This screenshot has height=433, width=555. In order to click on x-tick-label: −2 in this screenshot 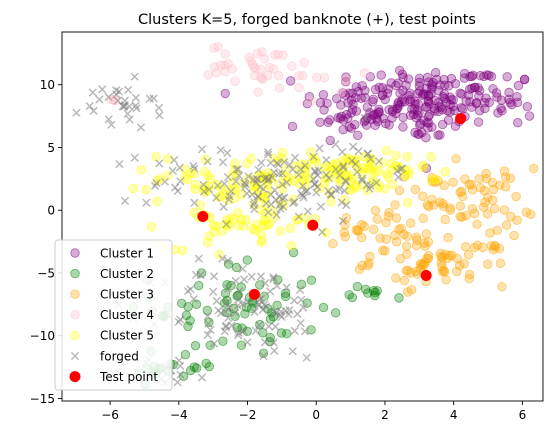, I will do `click(248, 415)`.